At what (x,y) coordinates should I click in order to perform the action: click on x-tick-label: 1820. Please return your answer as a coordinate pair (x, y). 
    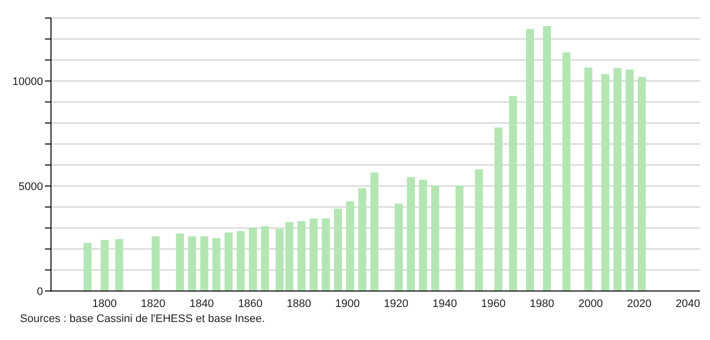
    Looking at the image, I should click on (153, 304).